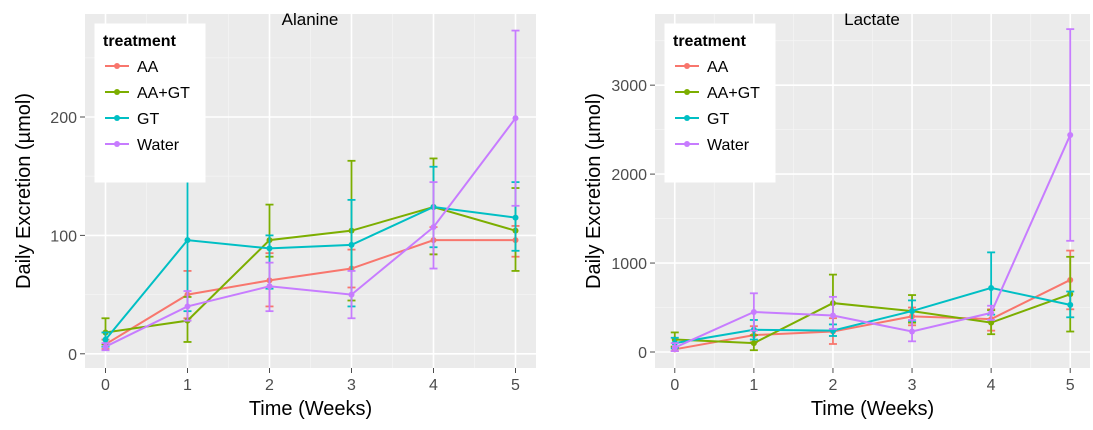 The width and height of the screenshot is (1093, 430). Describe the element at coordinates (872, 19) in the screenshot. I see `chart-title: Lactate` at that location.